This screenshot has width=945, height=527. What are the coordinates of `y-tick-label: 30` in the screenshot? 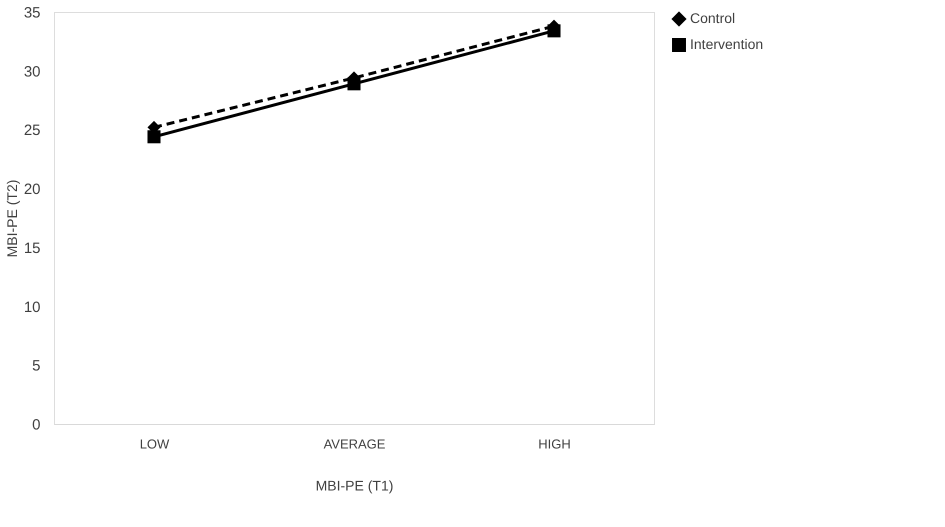 It's located at (32, 71).